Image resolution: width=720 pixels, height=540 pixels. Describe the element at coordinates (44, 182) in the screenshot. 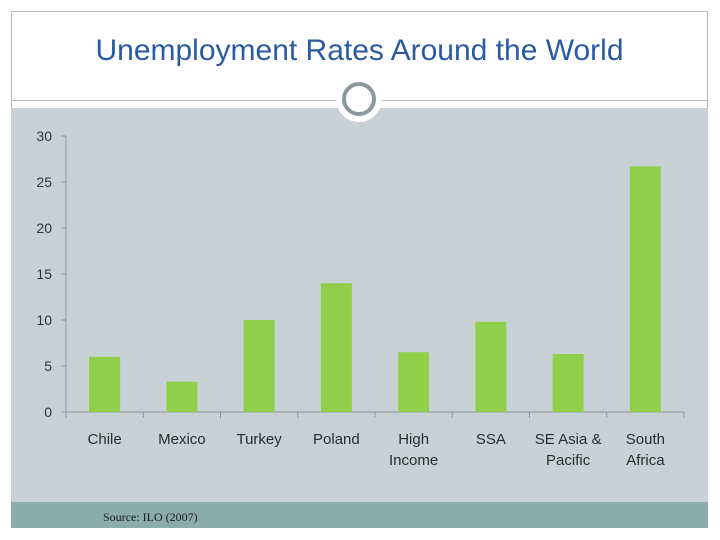

I see `y-tick-label: 25` at that location.